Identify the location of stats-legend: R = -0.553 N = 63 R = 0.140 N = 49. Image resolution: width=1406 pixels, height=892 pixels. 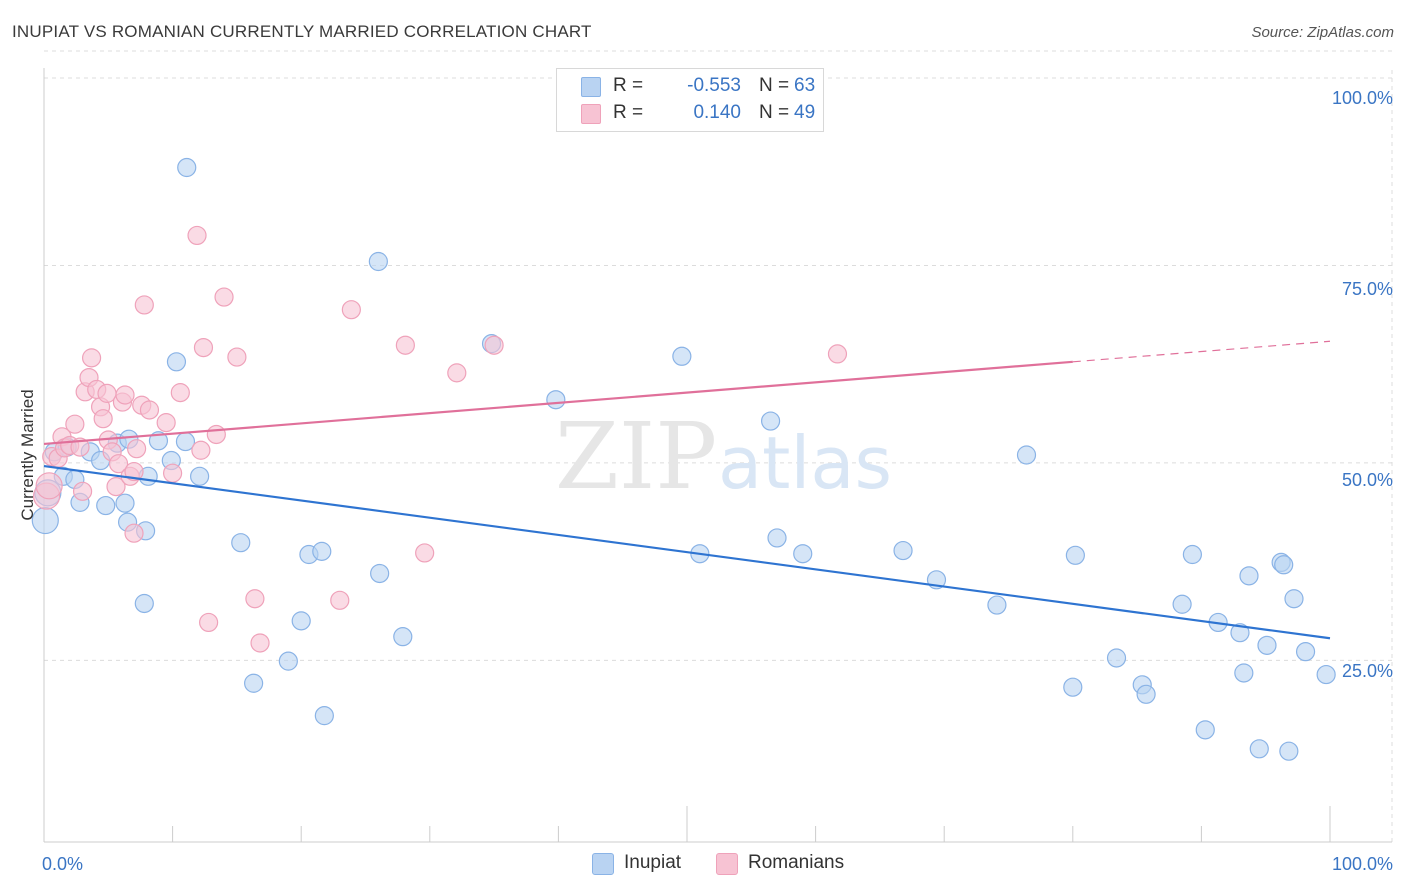
(690, 100).